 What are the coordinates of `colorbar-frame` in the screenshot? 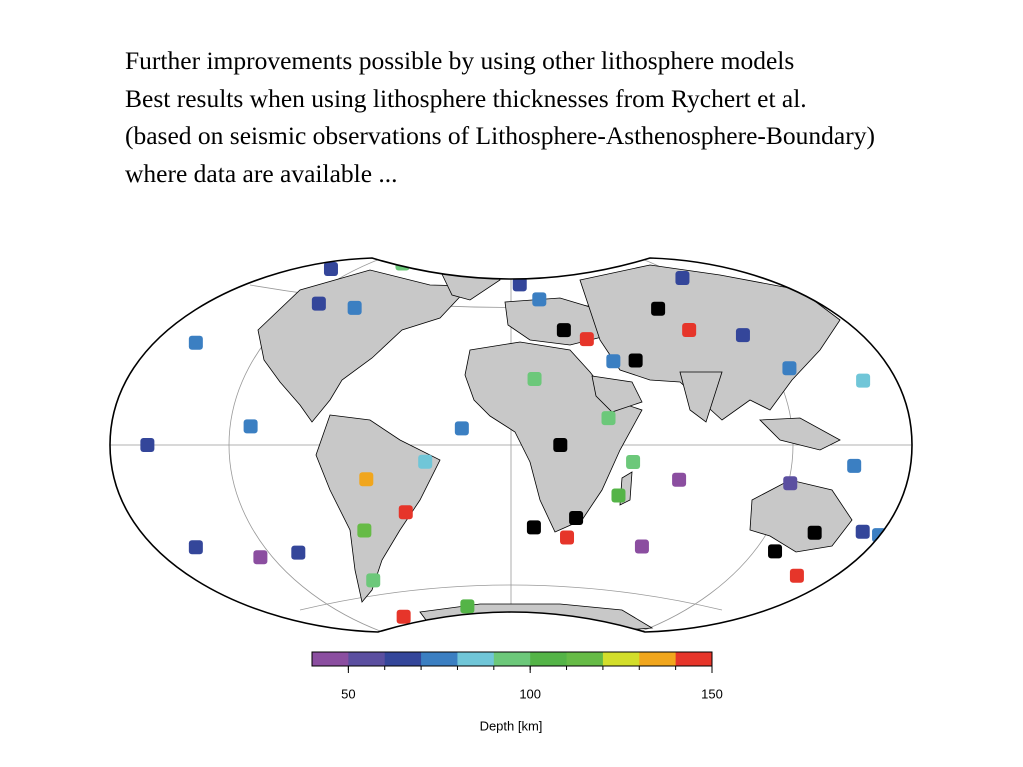 It's located at (512, 659).